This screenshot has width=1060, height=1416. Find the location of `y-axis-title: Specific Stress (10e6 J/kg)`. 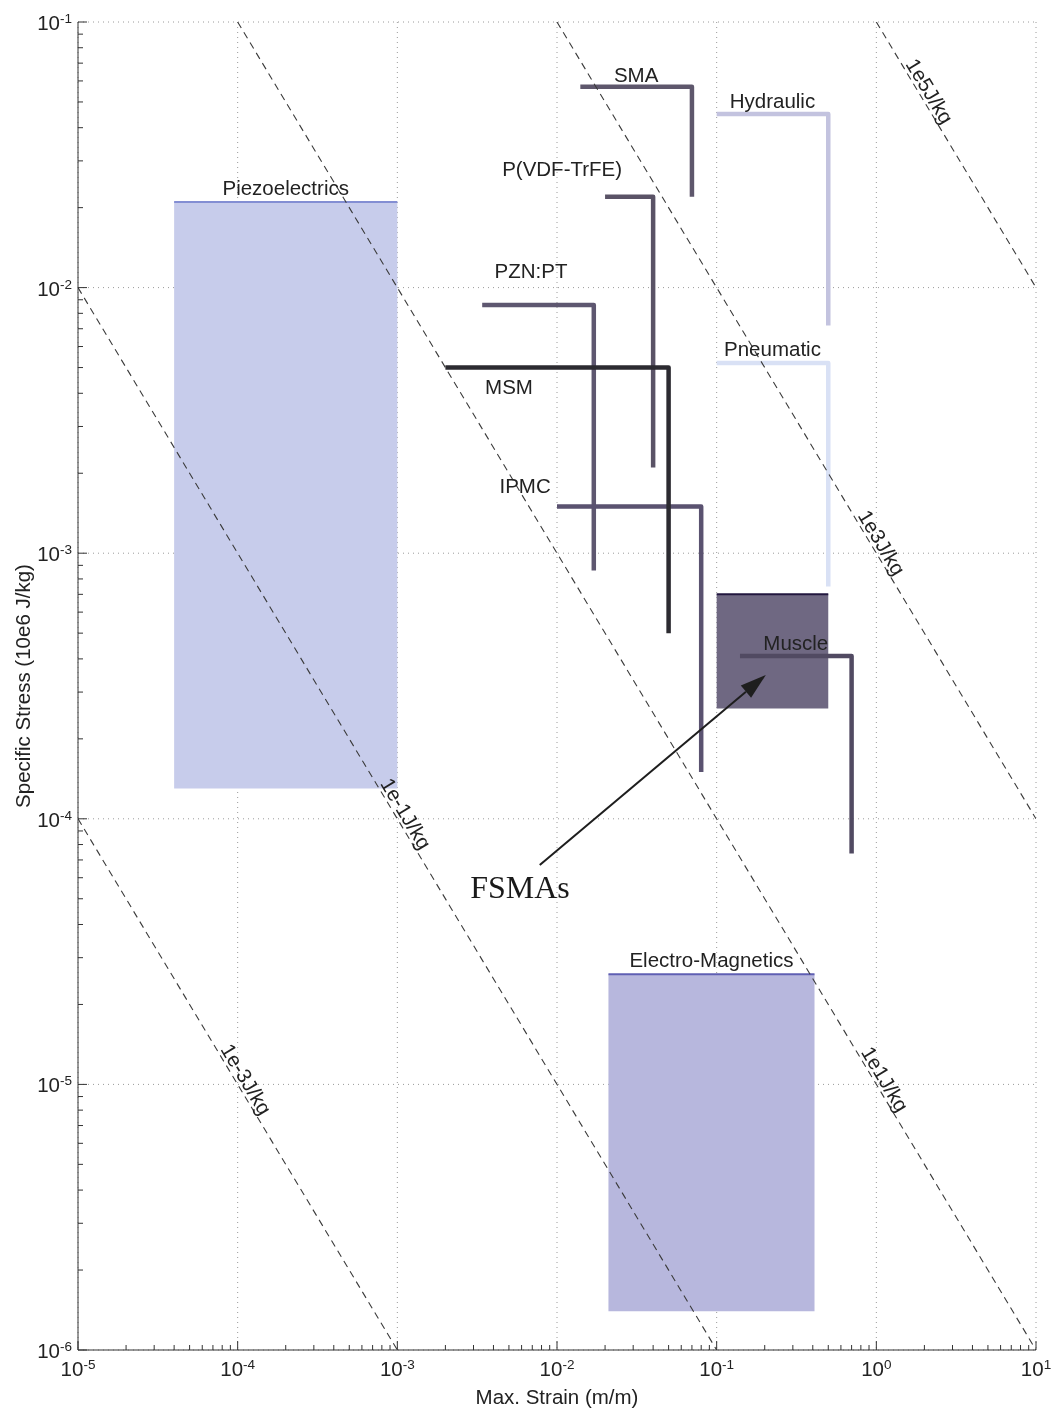

y-axis-title: Specific Stress (10e6 J/kg) is located at coordinates (22, 686).